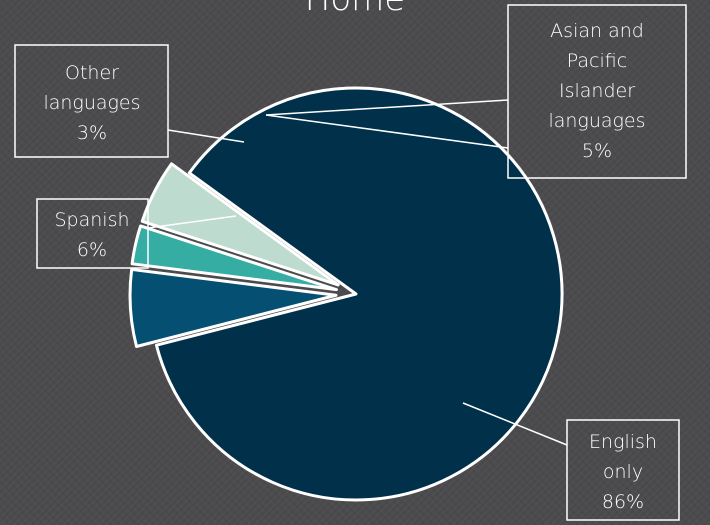 This screenshot has width=710, height=525. I want to click on data-label-spanish: Spanish 6%, so click(91, 235).